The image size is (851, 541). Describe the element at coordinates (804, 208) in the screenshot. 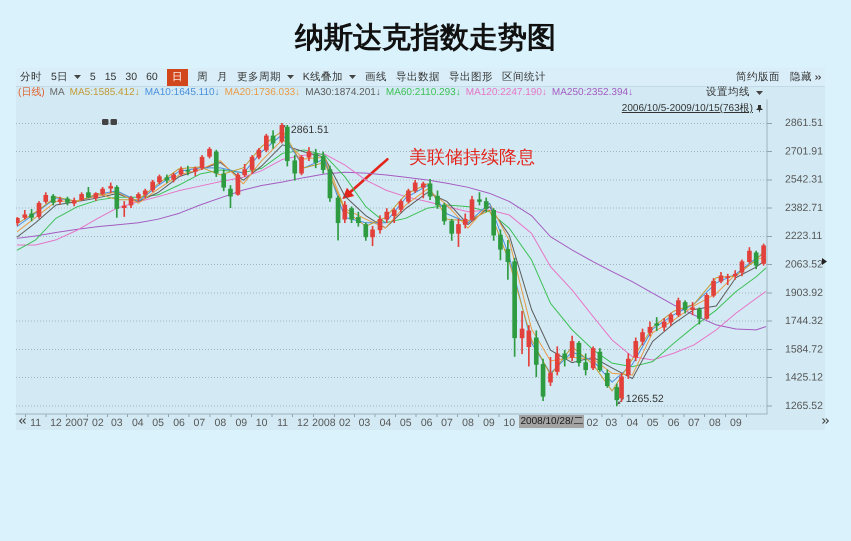

I see `y-tick-label: 2382.71` at that location.